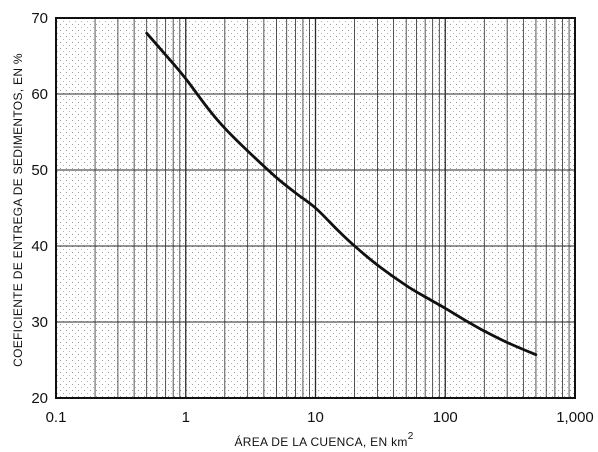 The height and width of the screenshot is (452, 598). What do you see at coordinates (56, 417) in the screenshot?
I see `x-tick-label: 0.1` at bounding box center [56, 417].